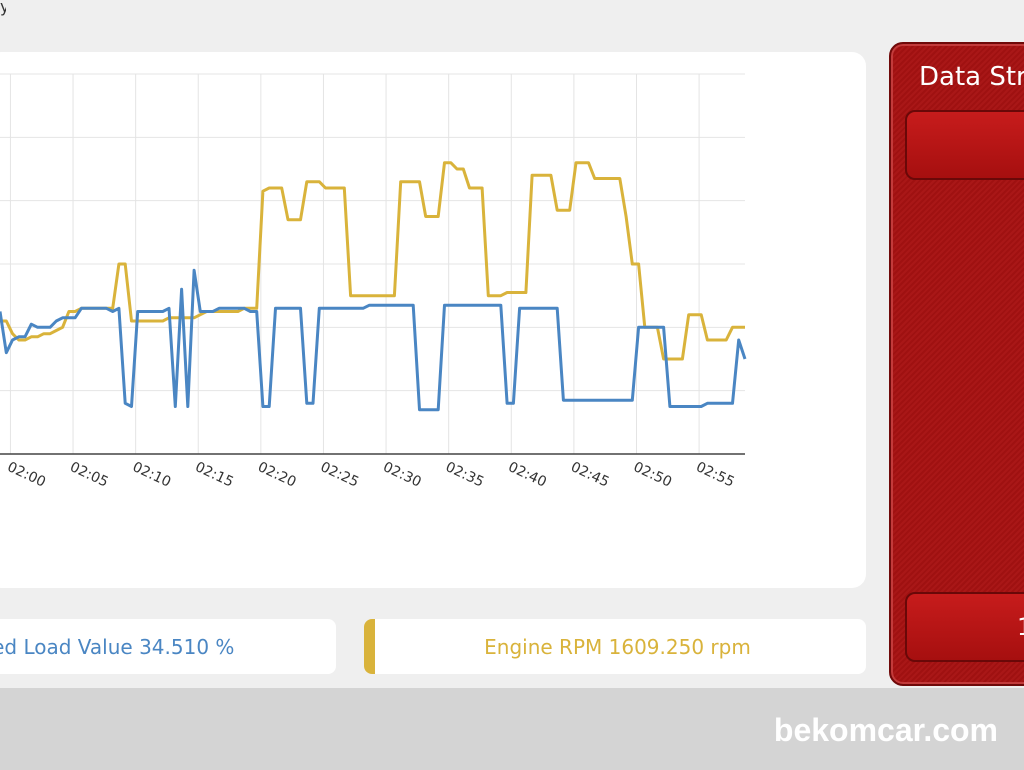 This screenshot has height=770, width=1024. I want to click on panel-bottom-button: 1, so click(964, 627).